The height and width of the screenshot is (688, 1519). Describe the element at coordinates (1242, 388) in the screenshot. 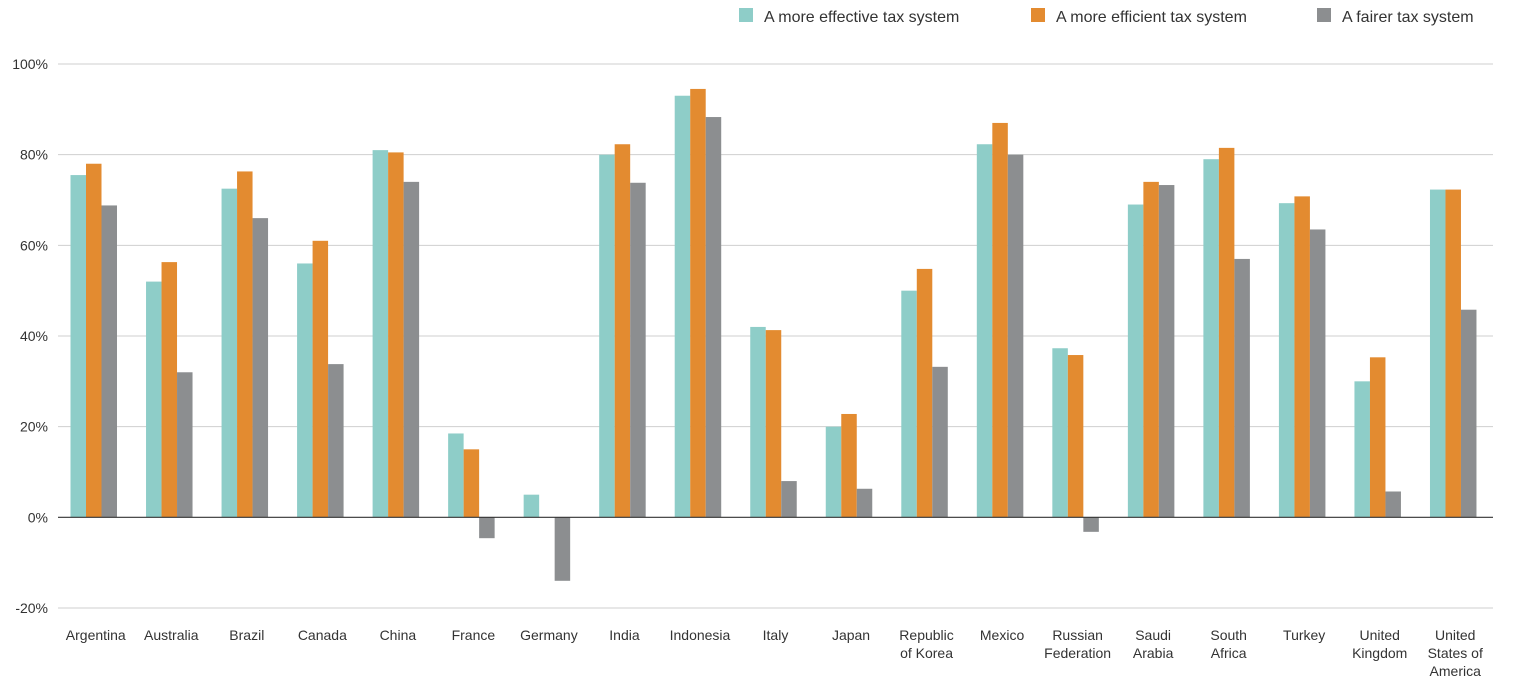

I see `bar-a-fairer-tax-system-south-africa` at that location.